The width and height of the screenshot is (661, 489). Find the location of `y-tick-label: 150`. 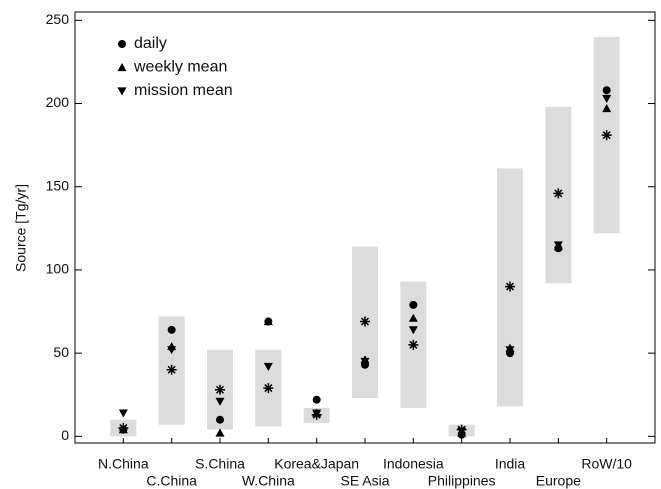

y-tick-label: 150 is located at coordinates (58, 185).